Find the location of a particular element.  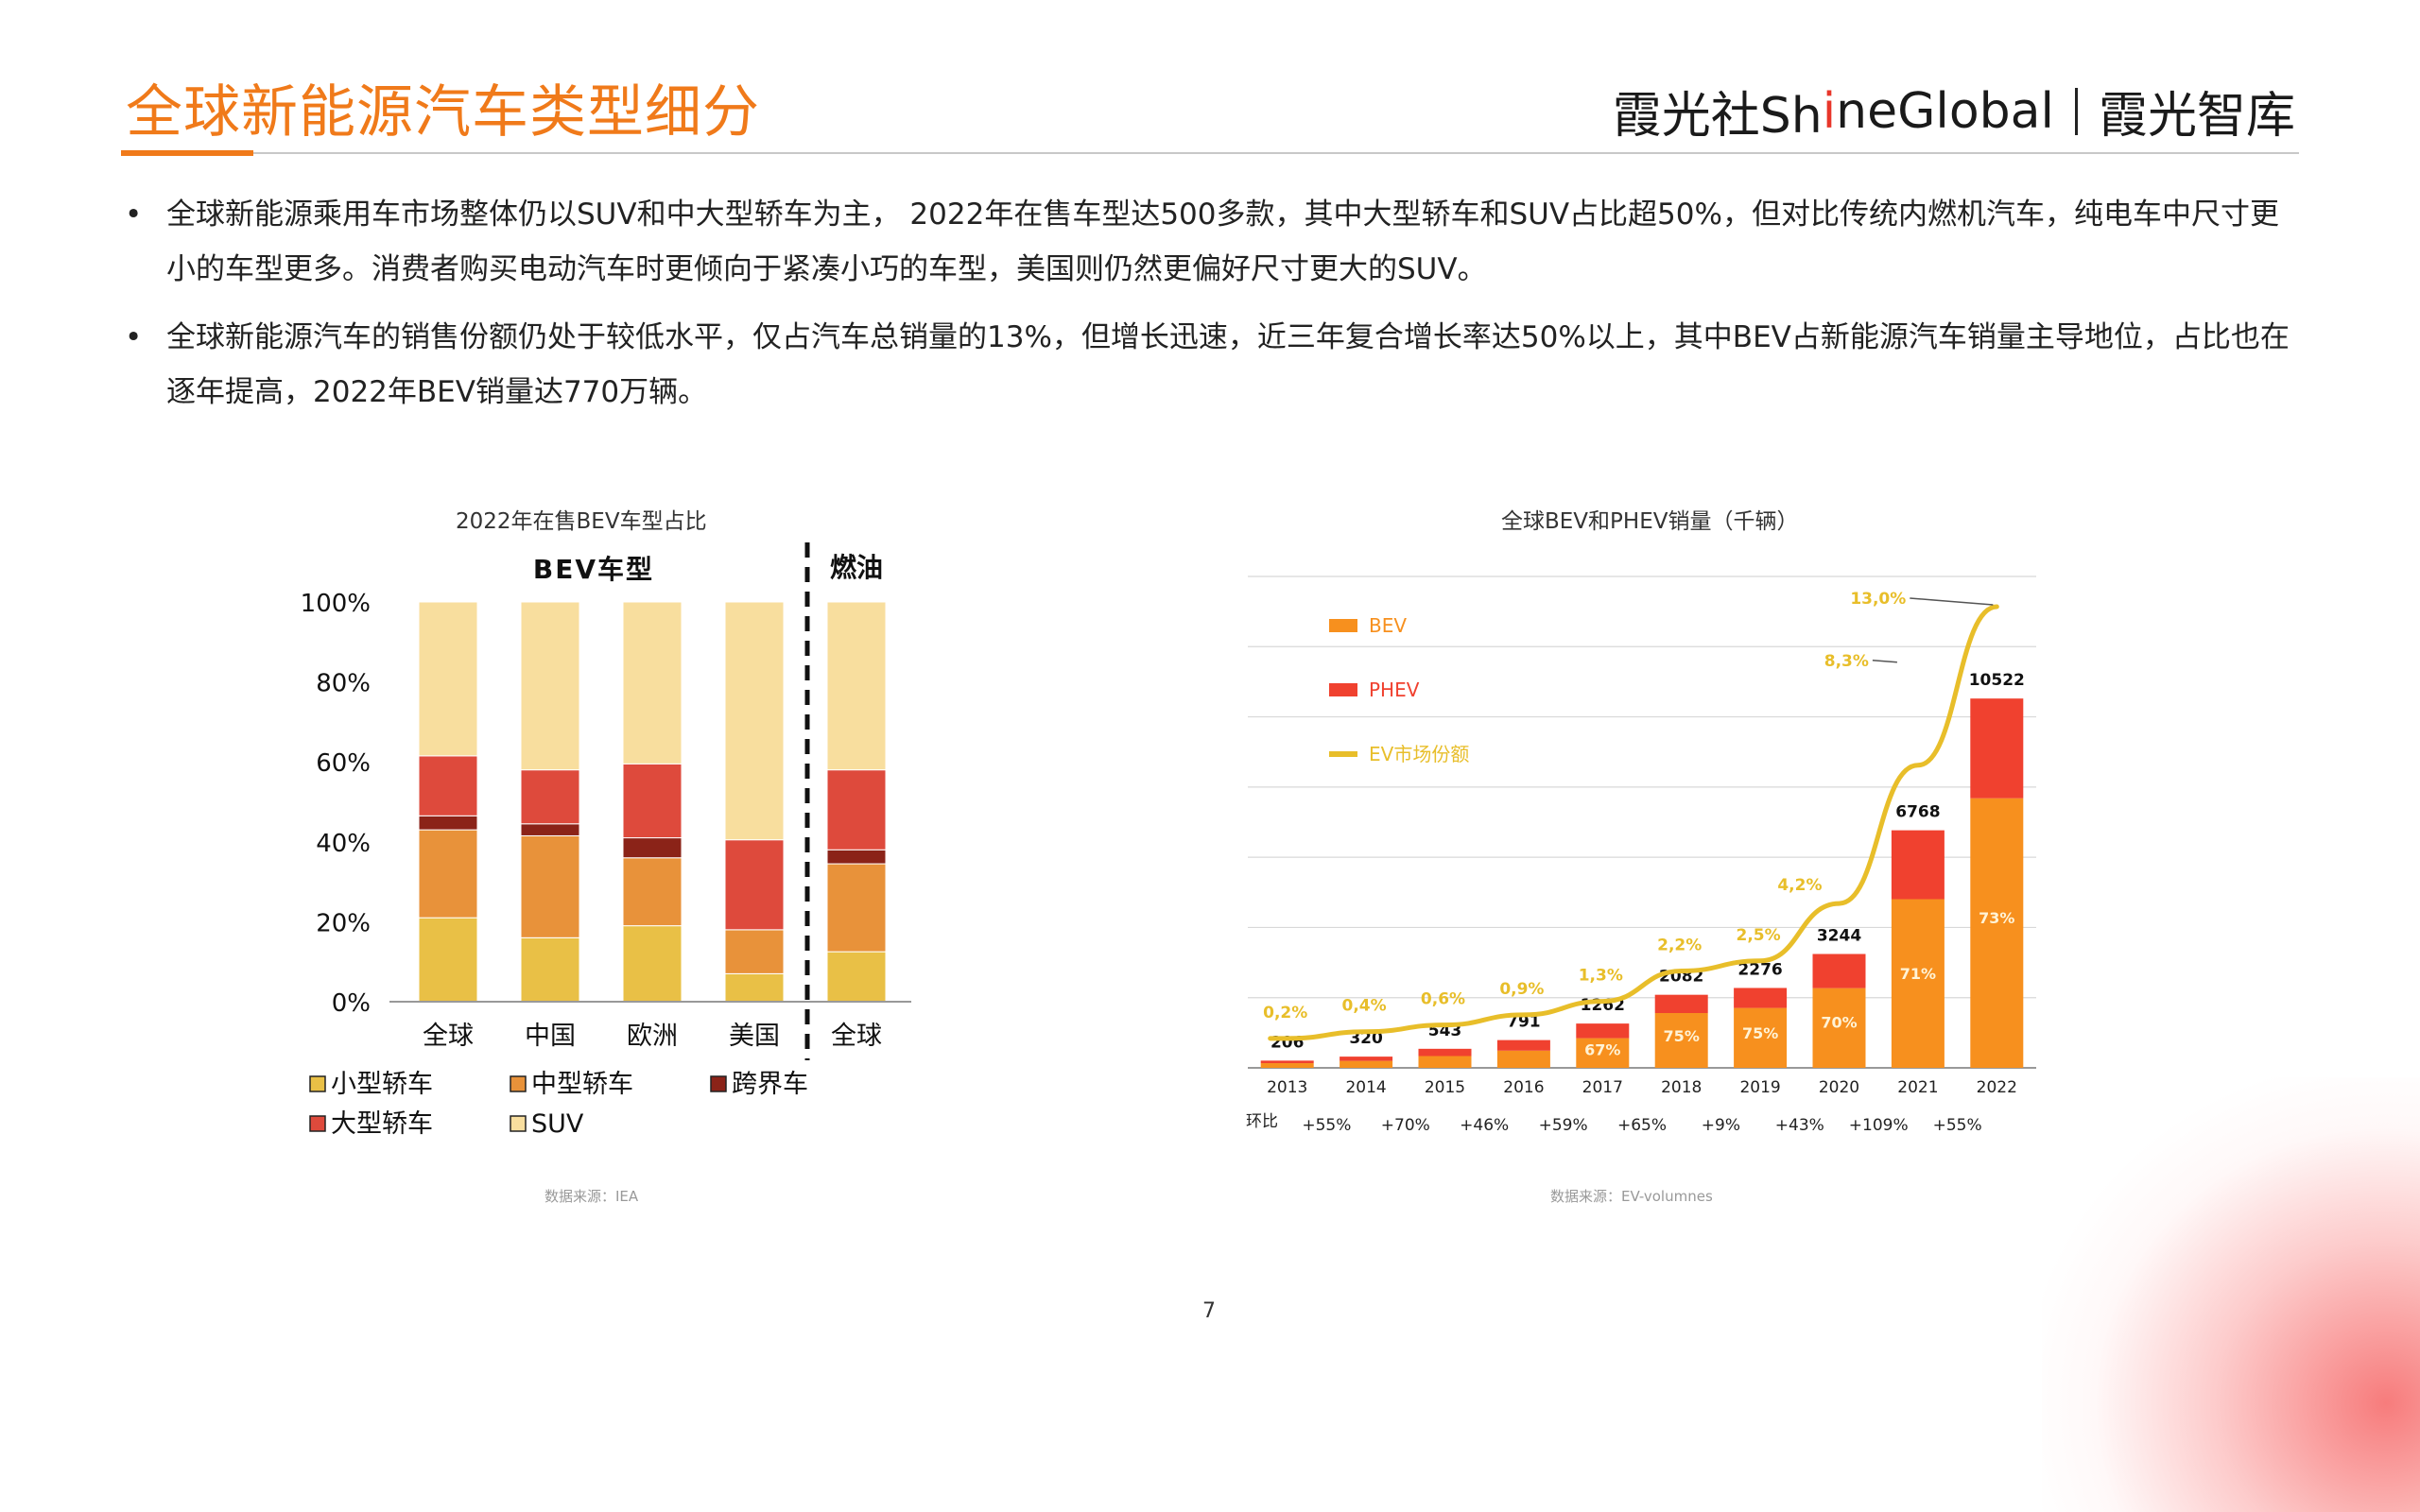

bev-share-label: 70% is located at coordinates (1839, 1023).